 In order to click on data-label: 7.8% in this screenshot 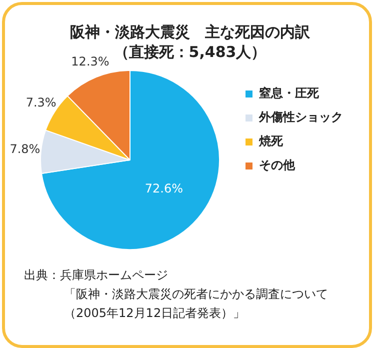, I will do `click(25, 149)`.